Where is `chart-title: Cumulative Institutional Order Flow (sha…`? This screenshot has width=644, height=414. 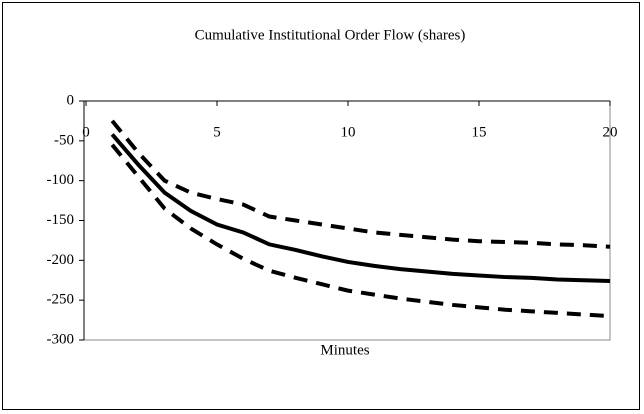
chart-title: Cumulative Institutional Order Flow (sha… is located at coordinates (330, 35).